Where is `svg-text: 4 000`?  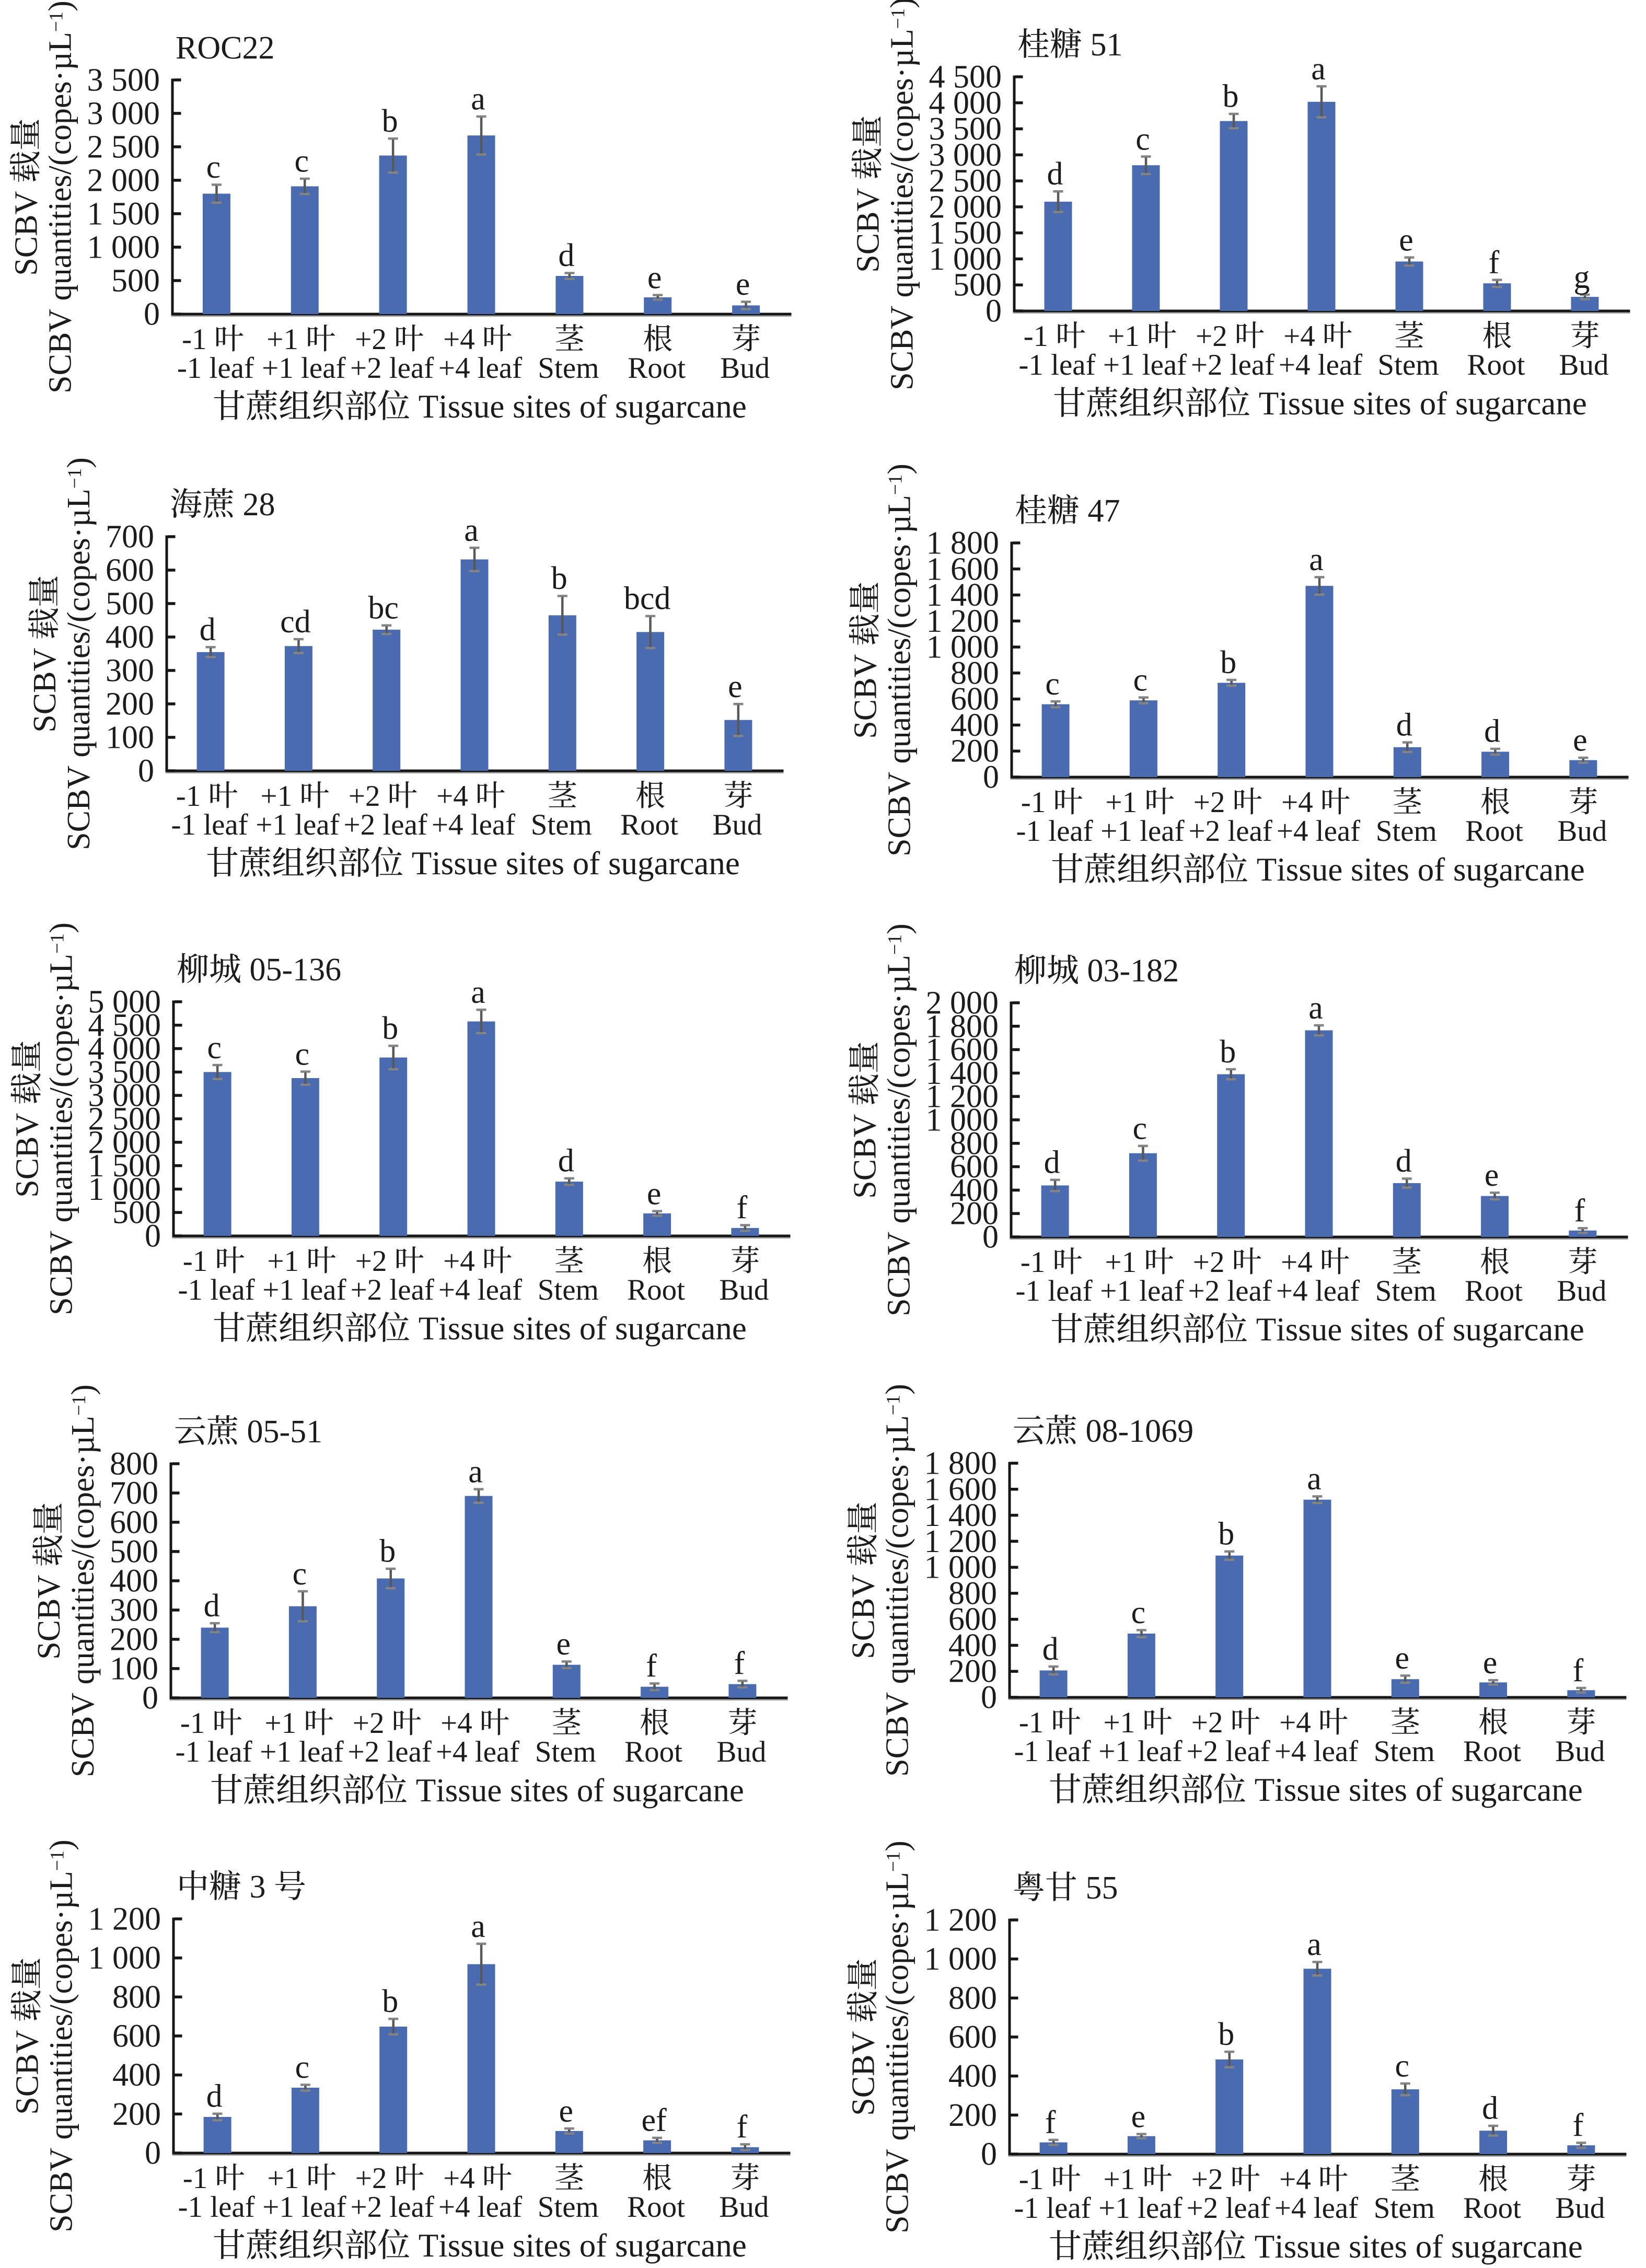
svg-text: 4 000 is located at coordinates (965, 103).